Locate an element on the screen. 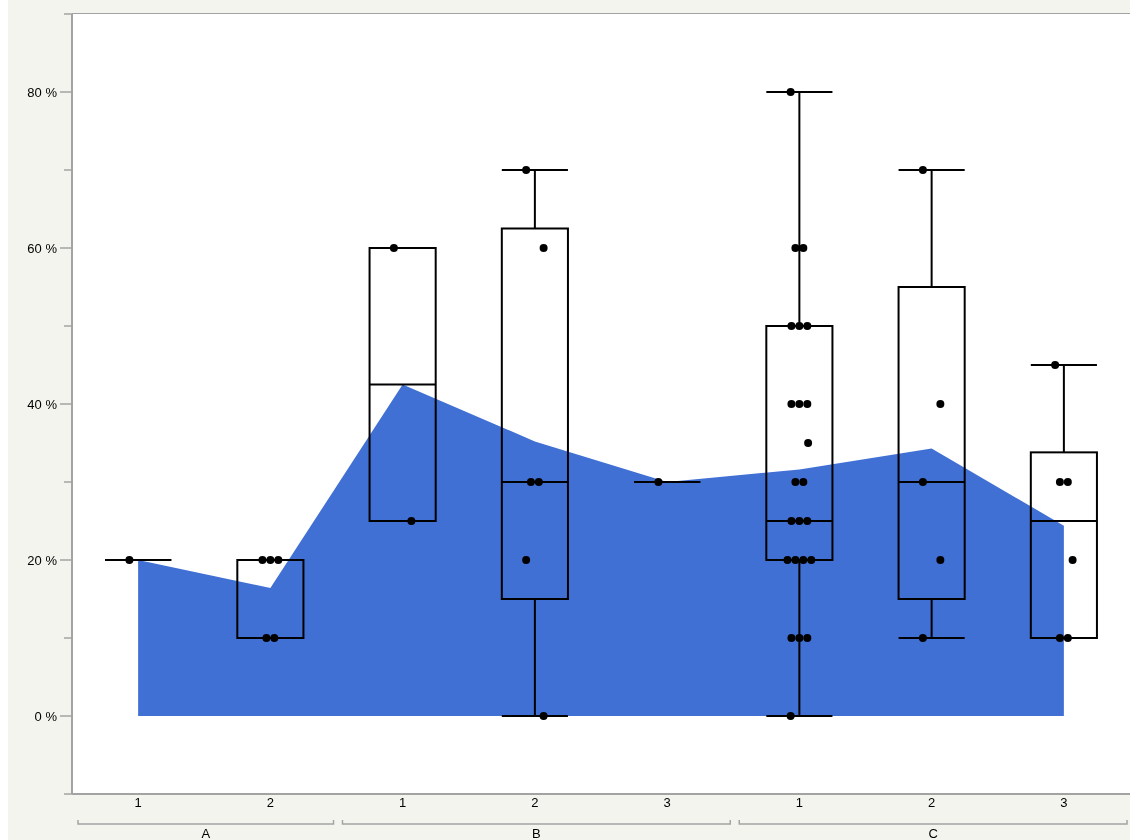  text: C is located at coordinates (933, 832).